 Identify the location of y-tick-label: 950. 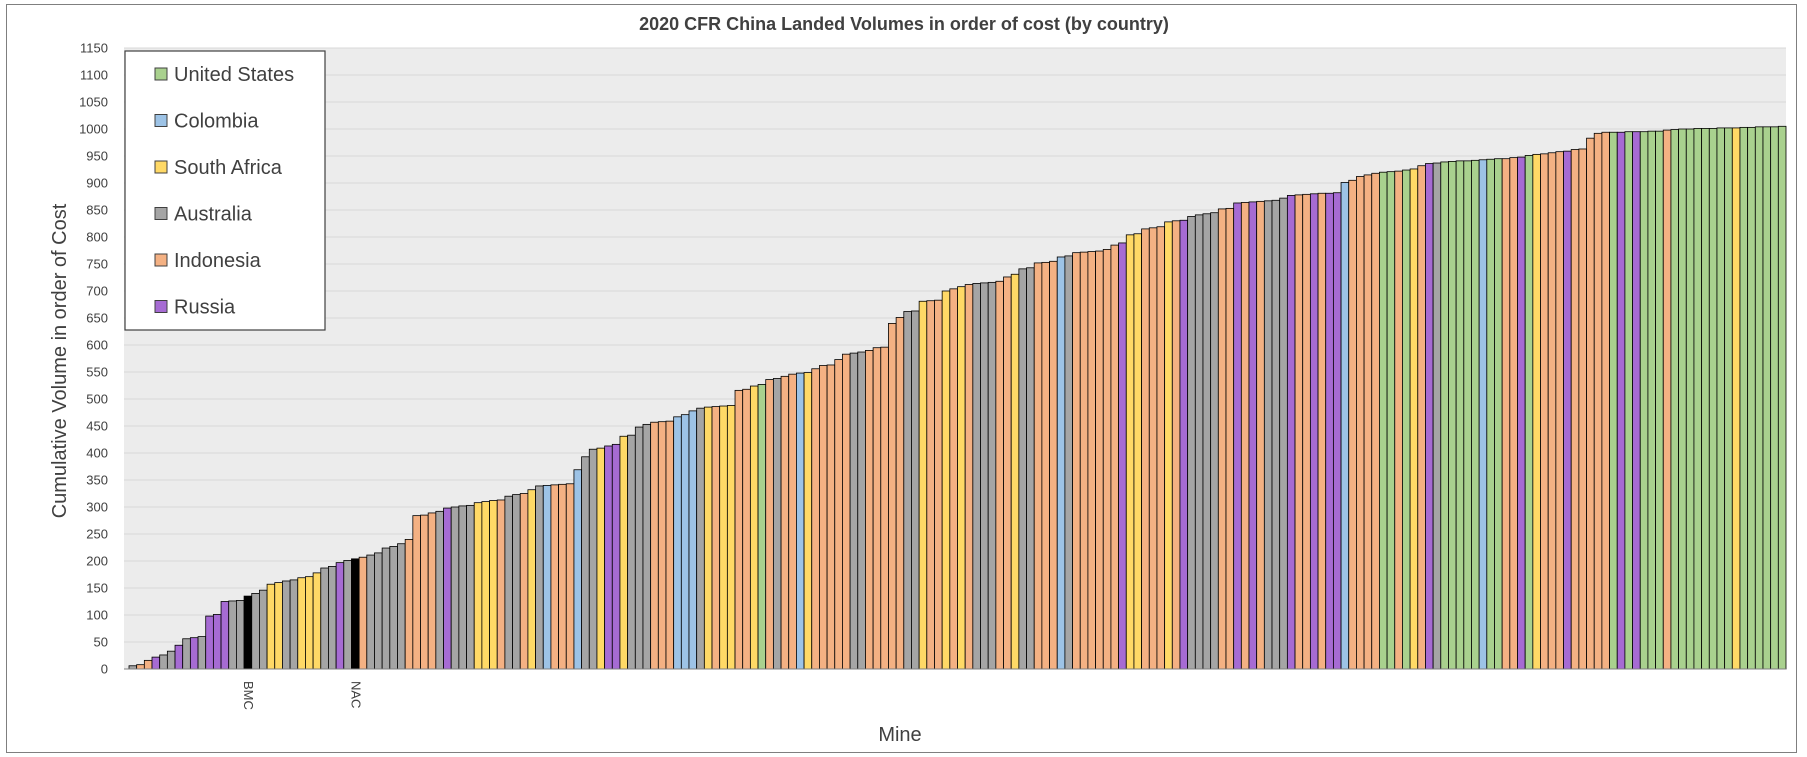
(97, 156).